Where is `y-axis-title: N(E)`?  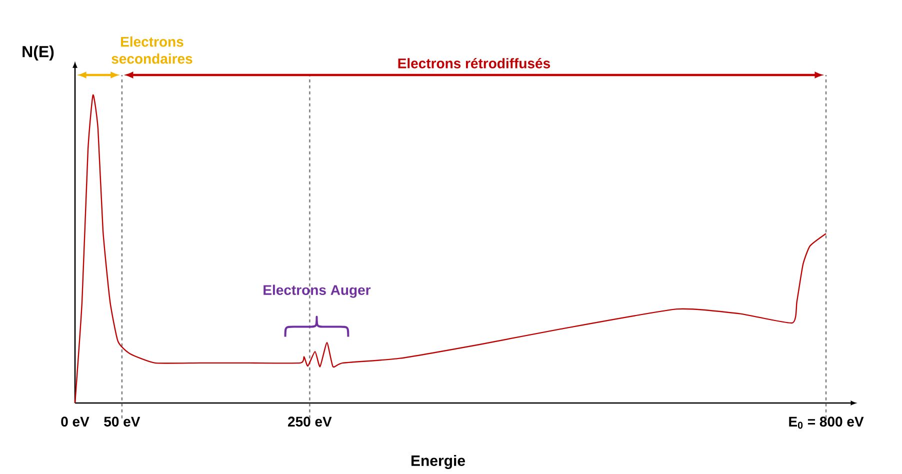 y-axis-title: N(E) is located at coordinates (38, 53).